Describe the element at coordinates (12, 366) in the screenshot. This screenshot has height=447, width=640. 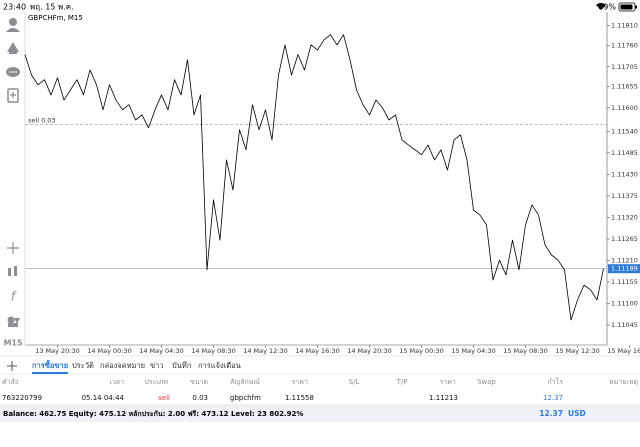
I see `add-tab-button` at that location.